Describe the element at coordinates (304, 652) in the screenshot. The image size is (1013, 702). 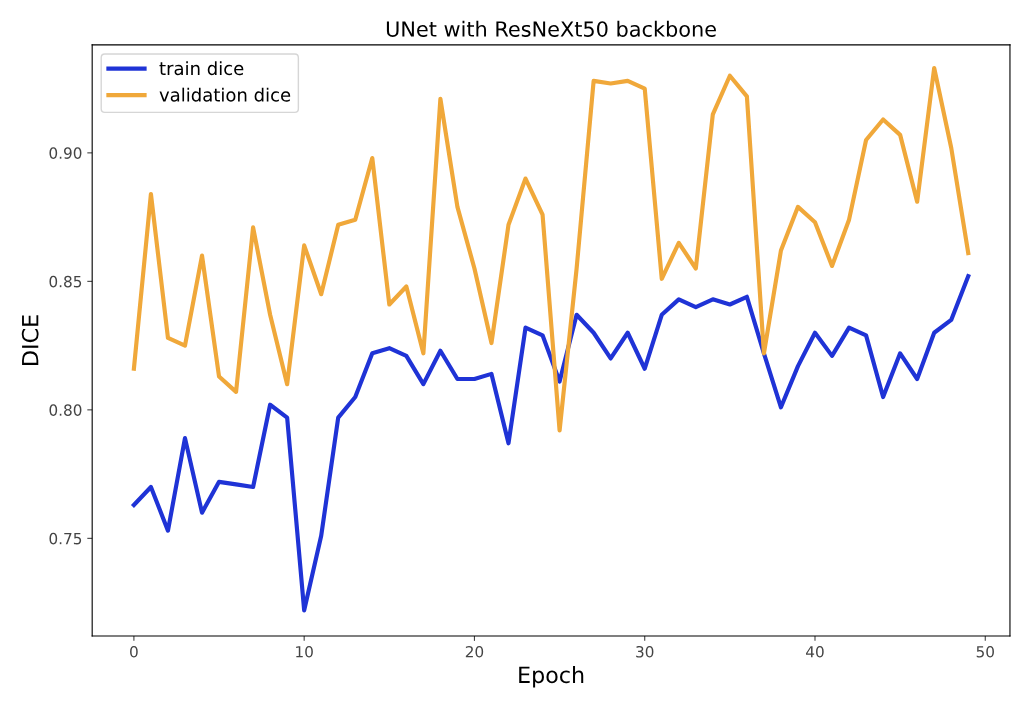
I see `x-tick-label: 10` at that location.